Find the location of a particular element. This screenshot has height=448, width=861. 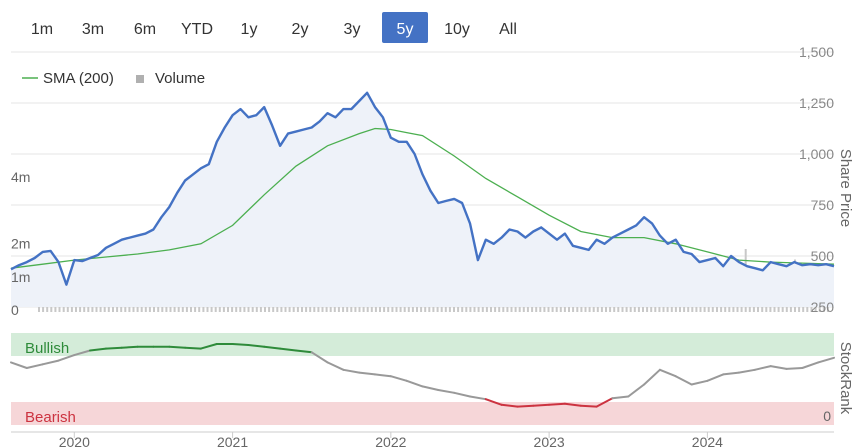

range-buttons: 1m 3m 6m YTD 1y 2y 3y 5y 10y All is located at coordinates (274, 27).